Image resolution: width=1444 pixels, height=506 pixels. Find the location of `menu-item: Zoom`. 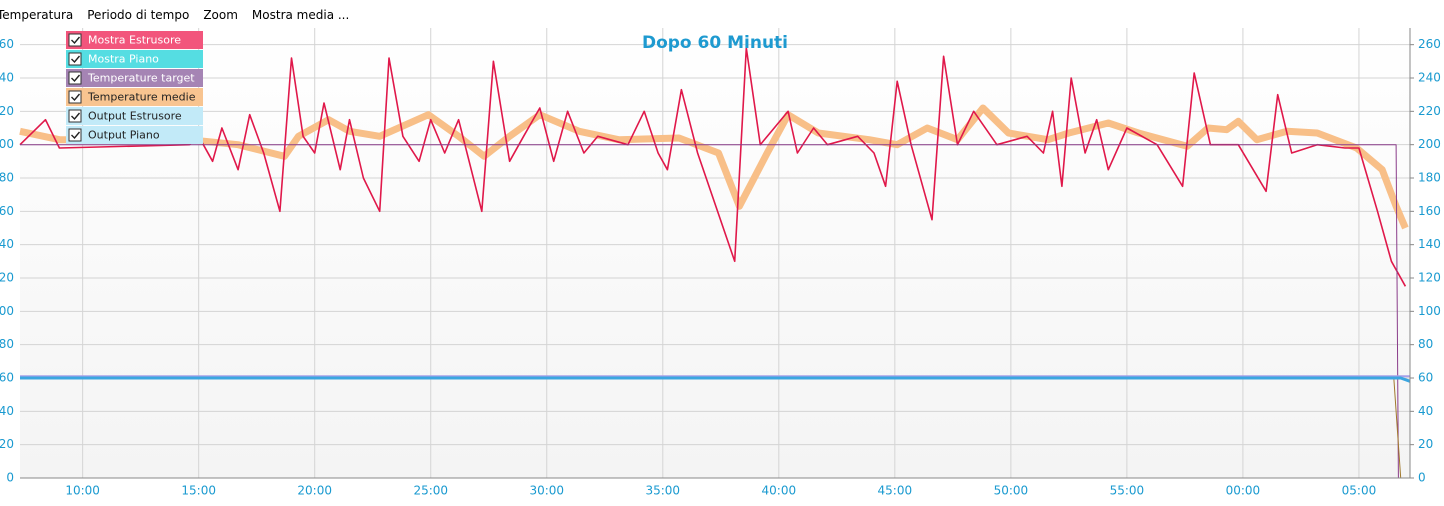

menu-item: Zoom is located at coordinates (220, 15).